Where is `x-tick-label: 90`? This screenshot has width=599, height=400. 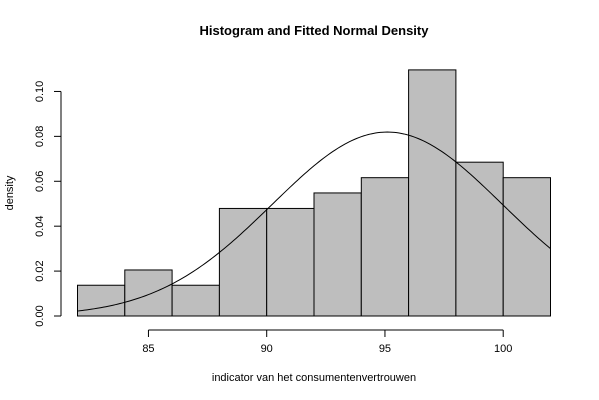 x-tick-label: 90 is located at coordinates (267, 349).